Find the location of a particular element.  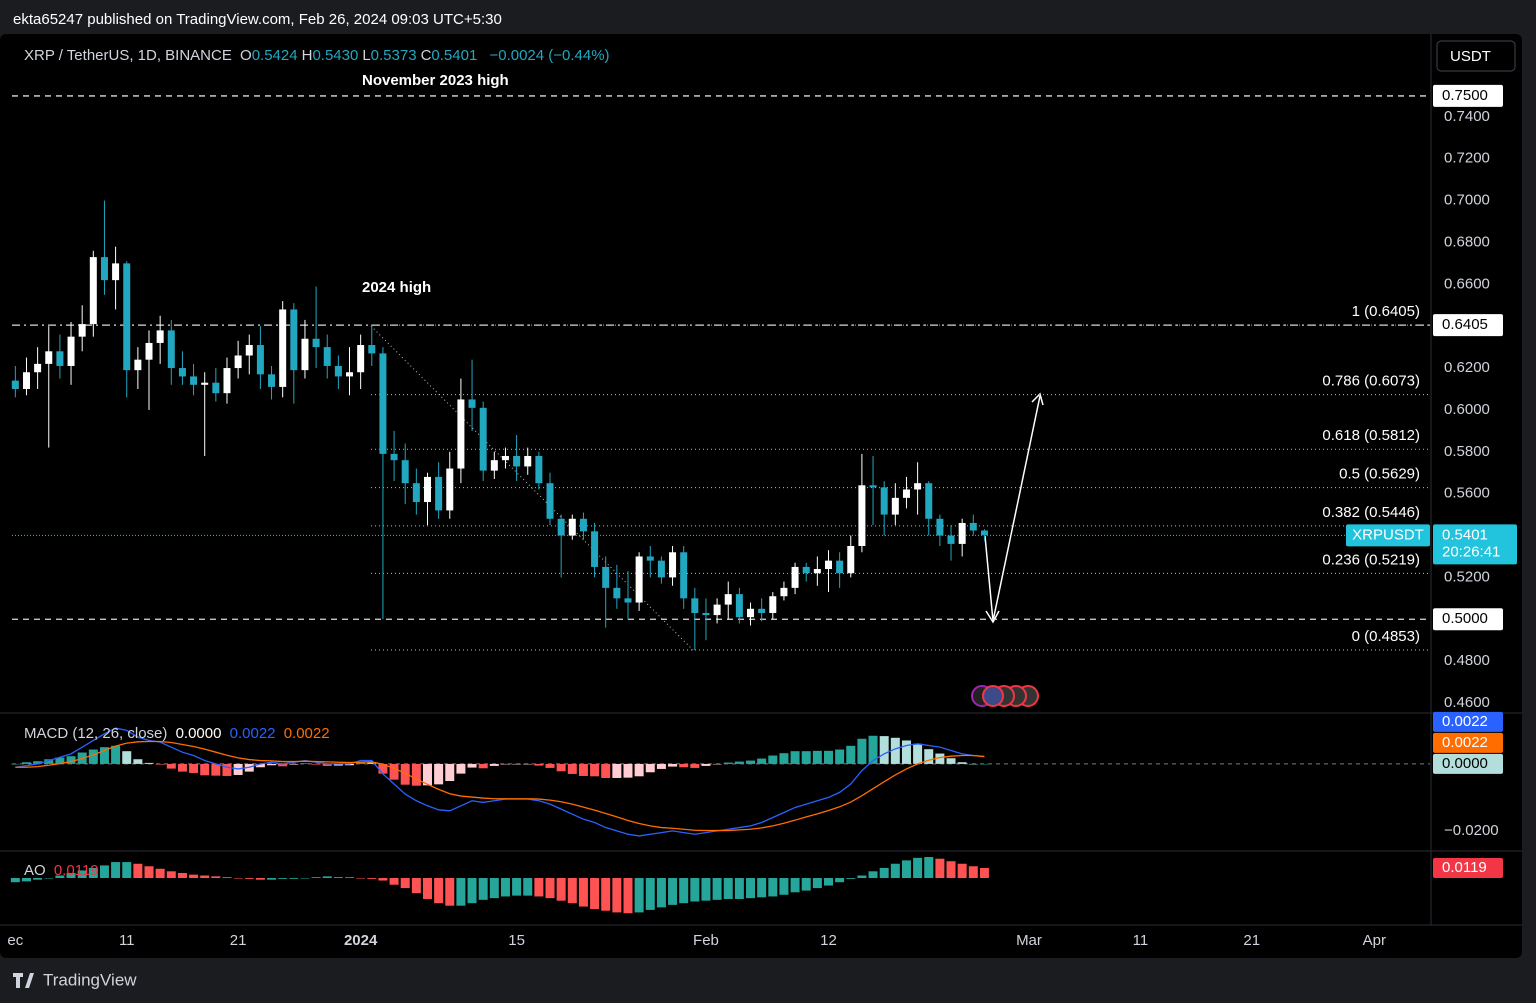

ohlc-key: O is located at coordinates (246, 55).